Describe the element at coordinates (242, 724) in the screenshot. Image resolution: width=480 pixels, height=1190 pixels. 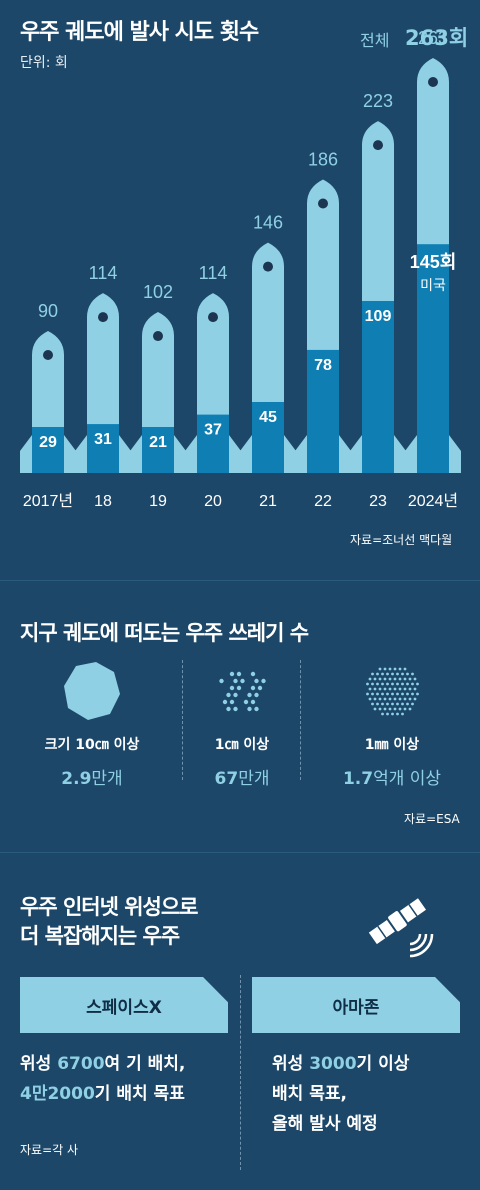
I see `debris-item-1cm: 1㎝ 이상 67만개` at that location.